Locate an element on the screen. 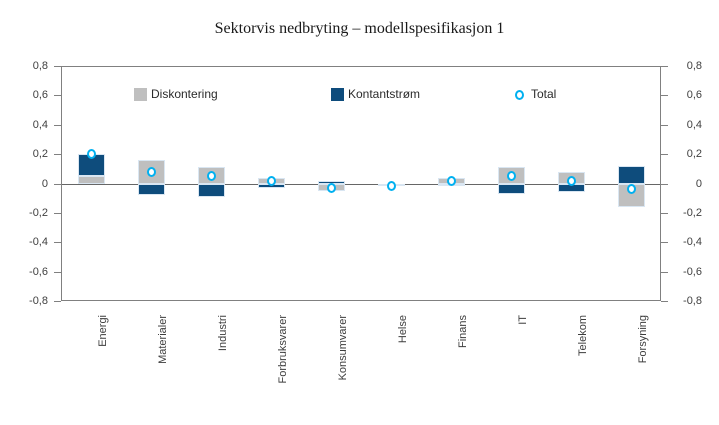  zero-line is located at coordinates (361, 184).